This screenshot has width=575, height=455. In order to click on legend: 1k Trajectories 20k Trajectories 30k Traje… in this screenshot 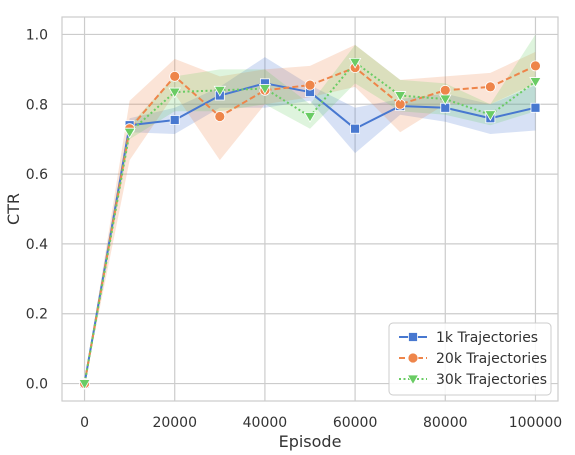, I will do `click(470, 359)`.